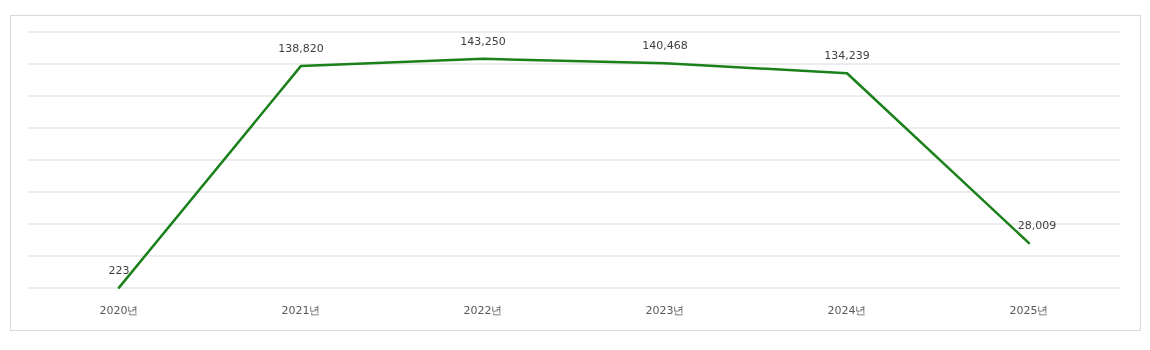  I want to click on x-tick-label: 2024년, so click(847, 310).